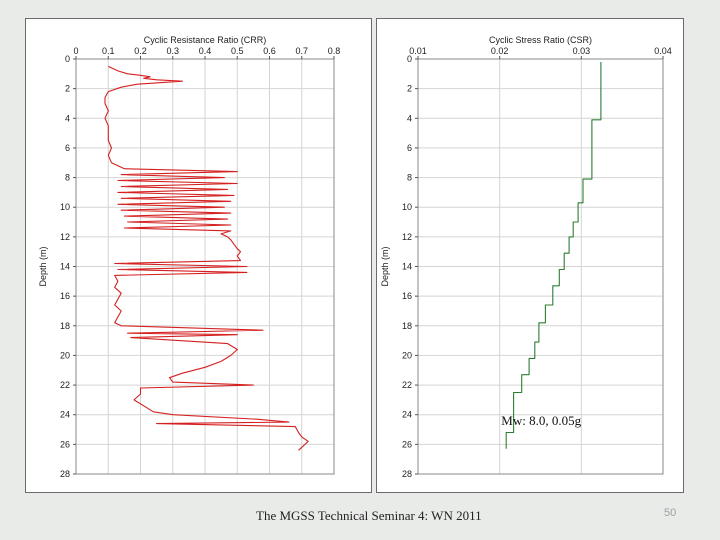 The image size is (720, 540). Describe the element at coordinates (540, 40) in the screenshot. I see `chart-title: Cyclic Stress Ratio (CSR)` at that location.